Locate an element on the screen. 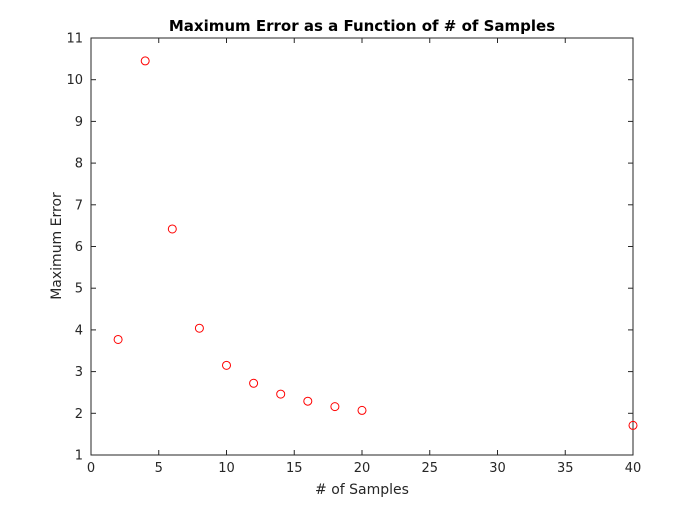  y-tick-label: 3 is located at coordinates (79, 372).